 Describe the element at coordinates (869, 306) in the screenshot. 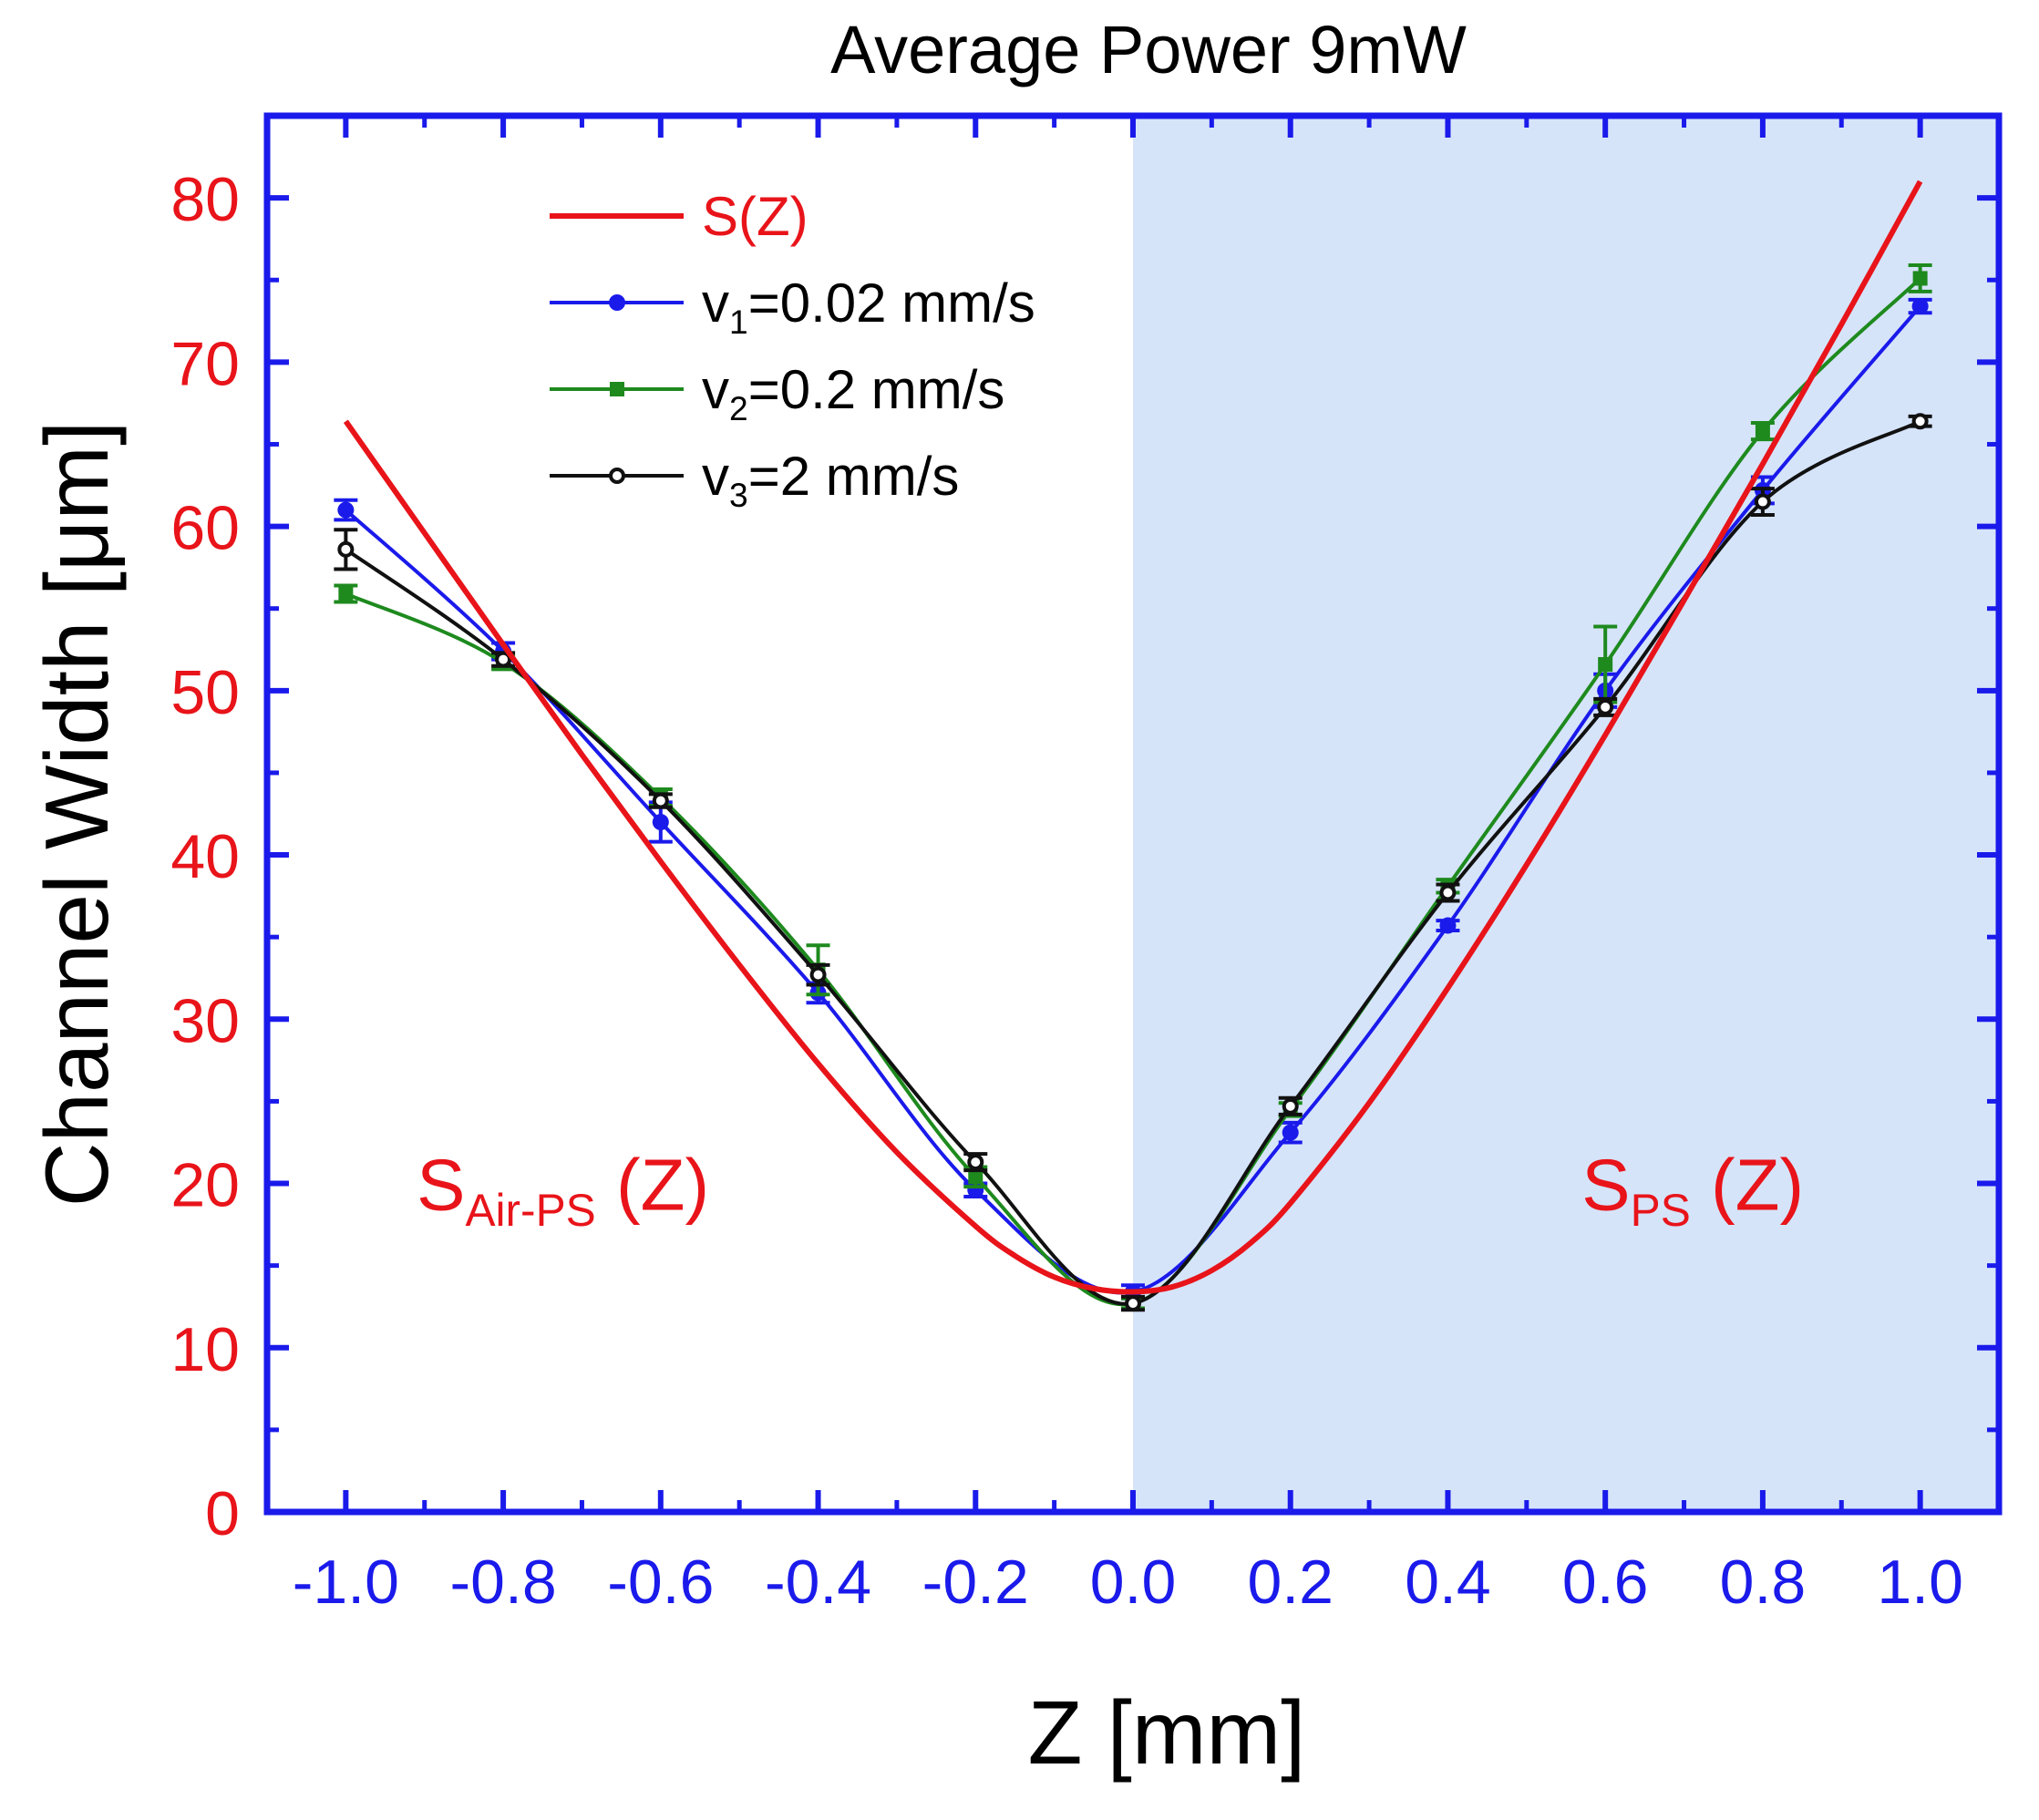

I see `legend-label: v1=0.02 mm/s` at that location.